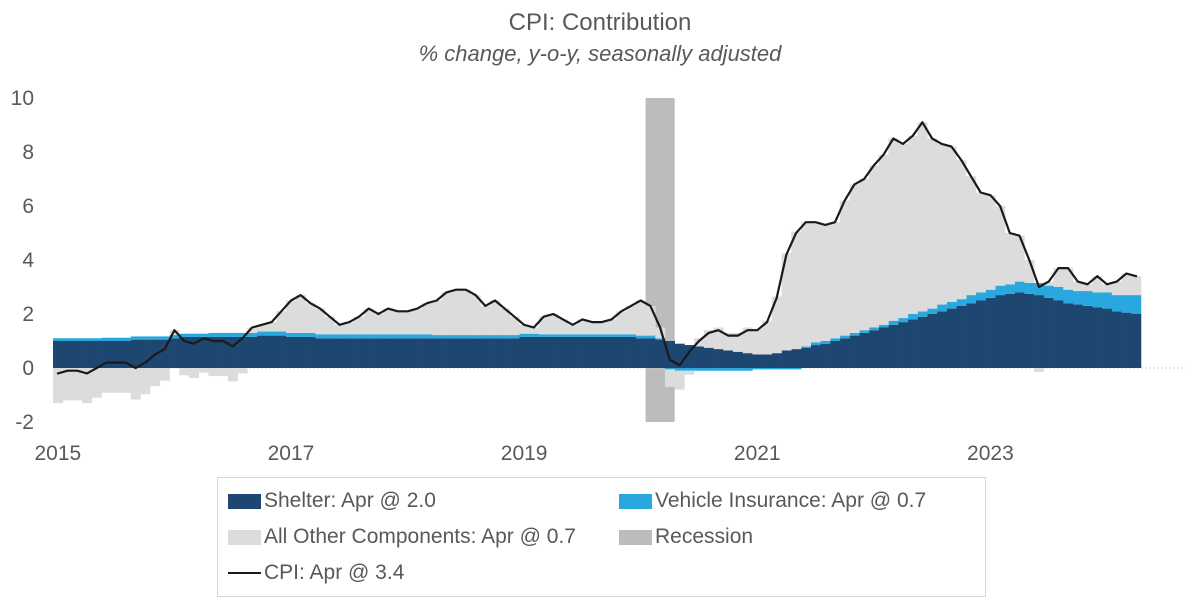 The width and height of the screenshot is (1200, 600). Describe the element at coordinates (334, 572) in the screenshot. I see `legend-label-cpi: CPI: Apr @ 3.4` at that location.